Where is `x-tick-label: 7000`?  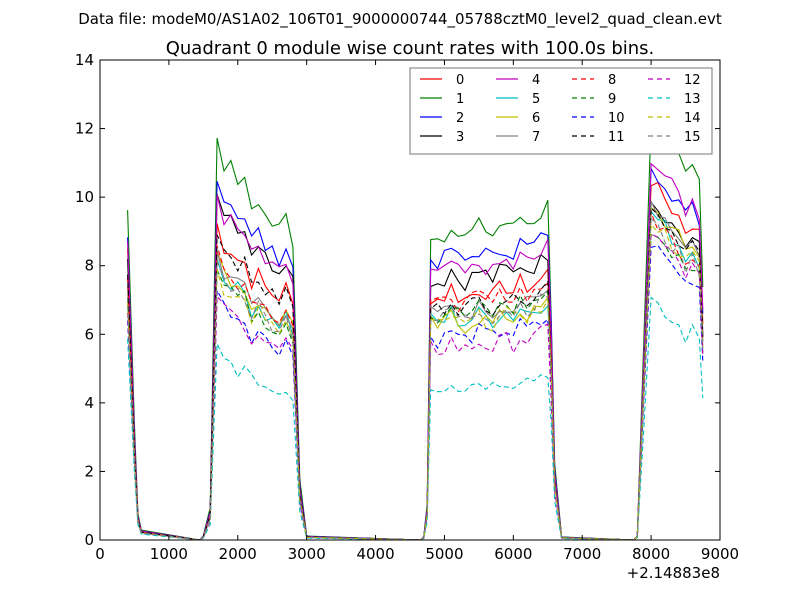 x-tick-label: 7000 is located at coordinates (582, 554).